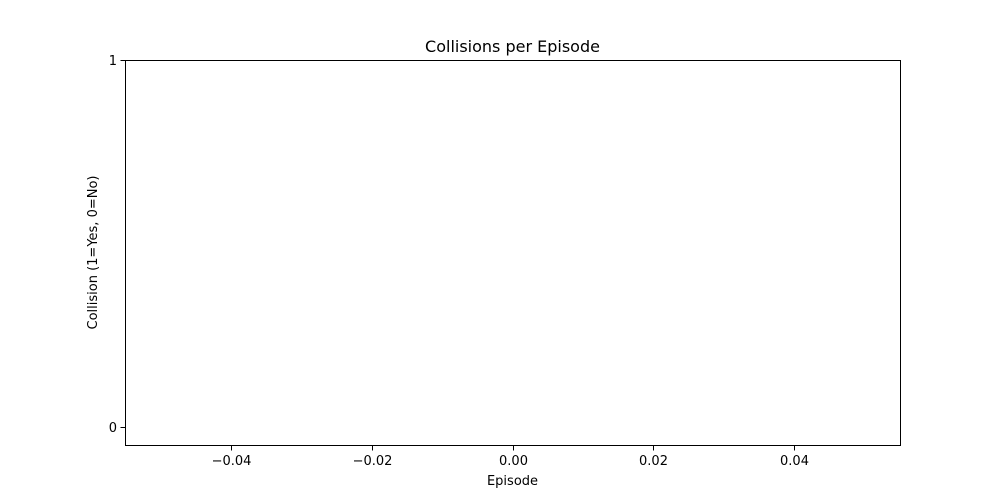 This screenshot has width=1000, height=500. I want to click on y-tick-label: 0, so click(113, 428).